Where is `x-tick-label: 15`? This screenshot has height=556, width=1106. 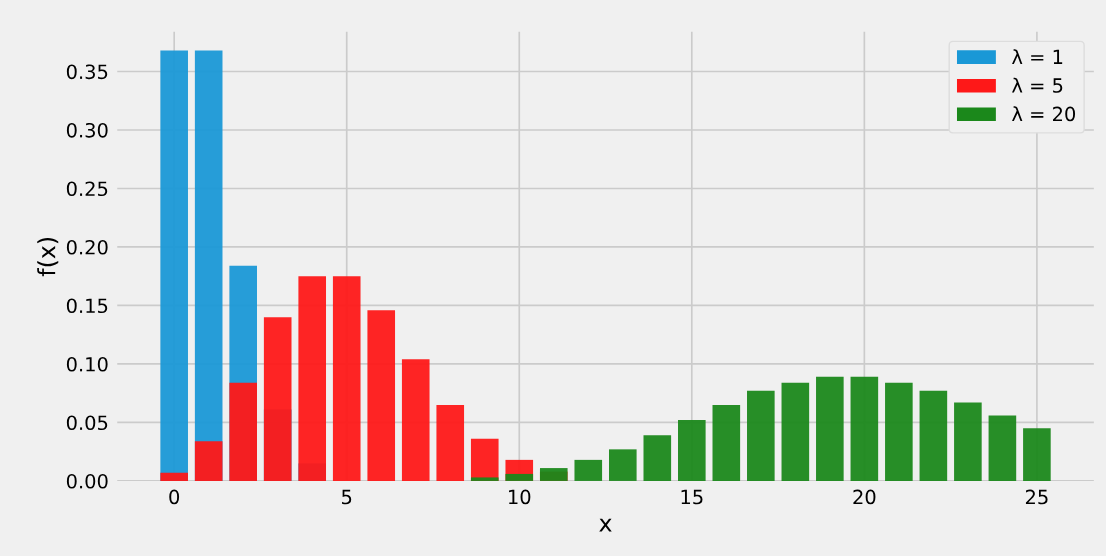 x-tick-label: 15 is located at coordinates (692, 497).